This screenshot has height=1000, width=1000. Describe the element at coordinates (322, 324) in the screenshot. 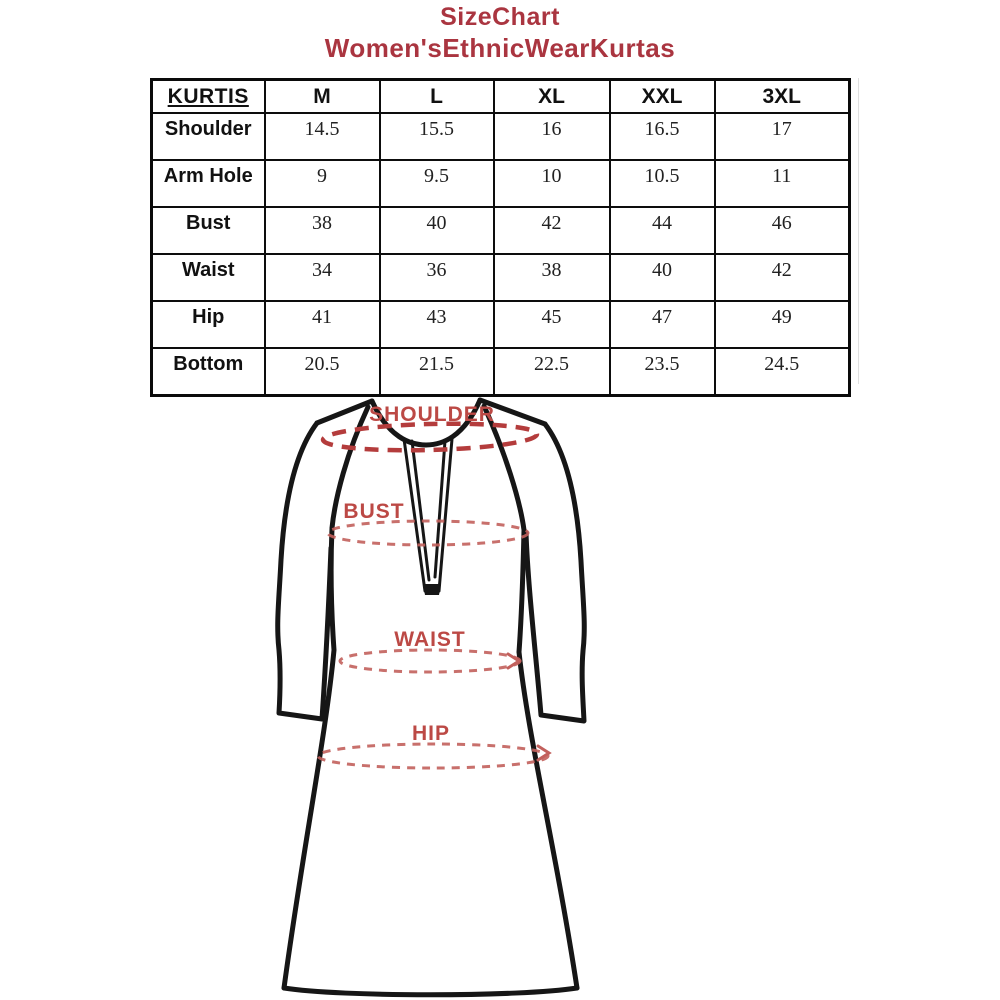

I see `size-value-cell: 41` at that location.